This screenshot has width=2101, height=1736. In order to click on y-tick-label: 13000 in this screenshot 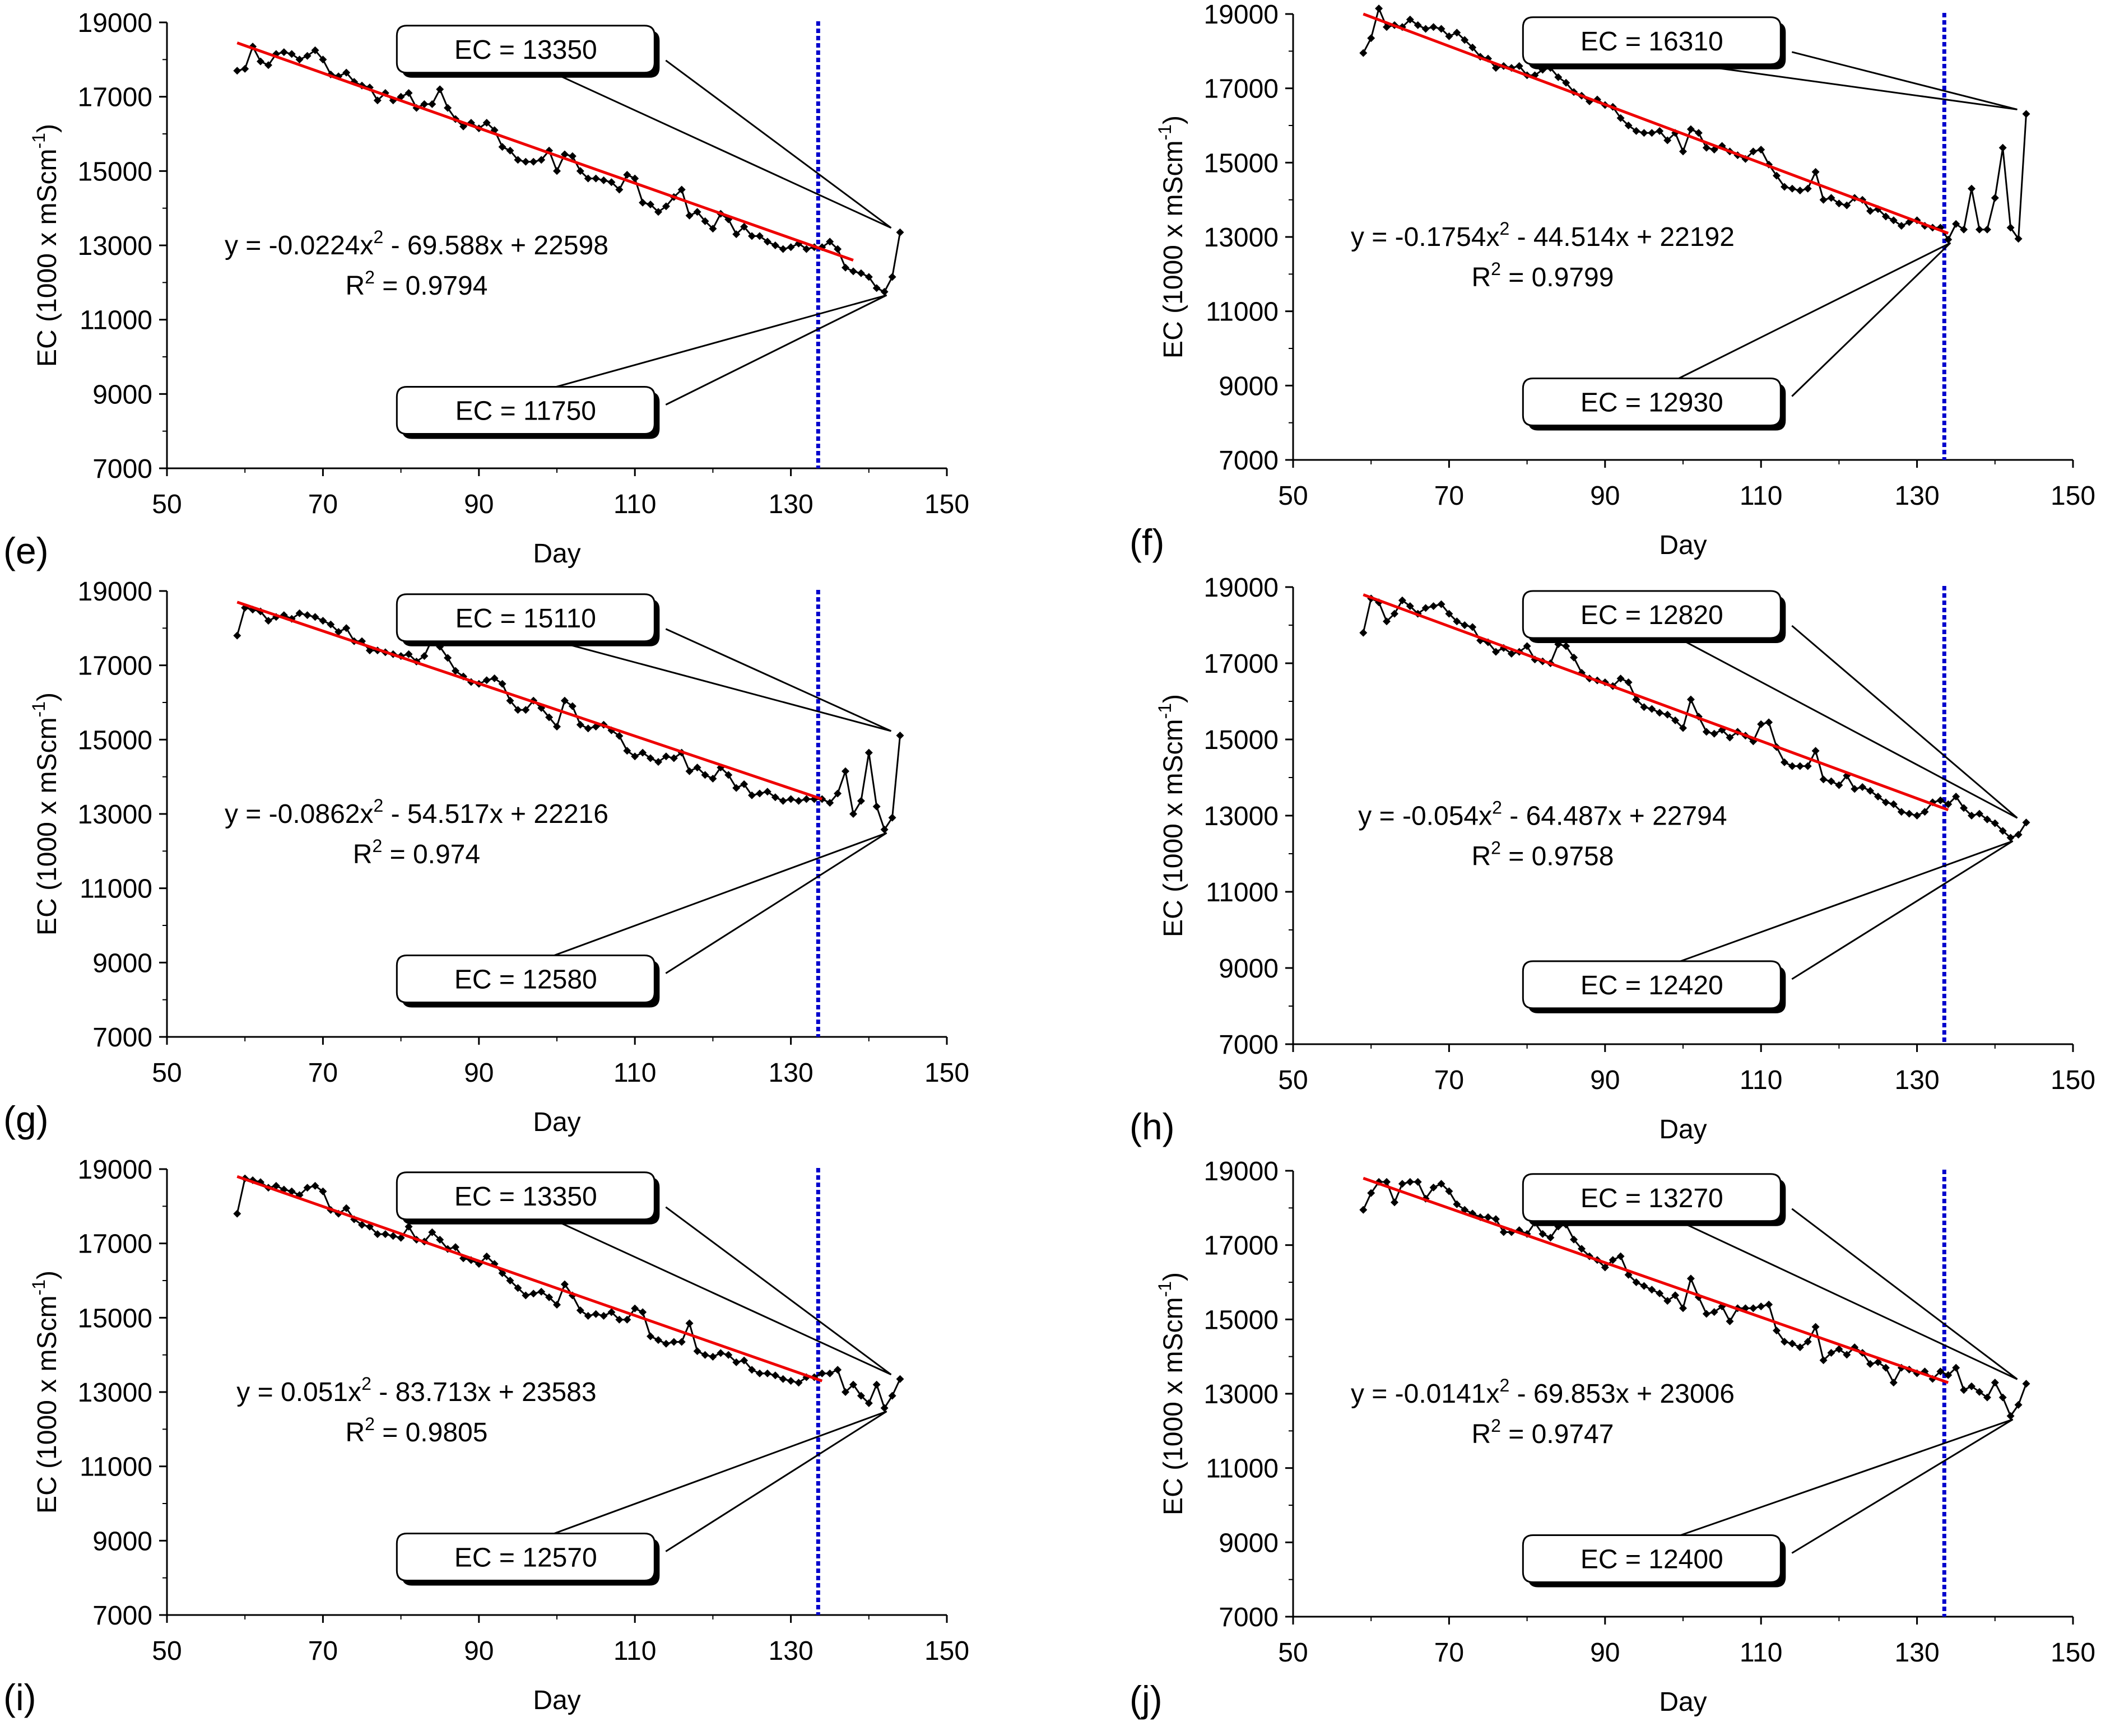, I will do `click(1241, 238)`.